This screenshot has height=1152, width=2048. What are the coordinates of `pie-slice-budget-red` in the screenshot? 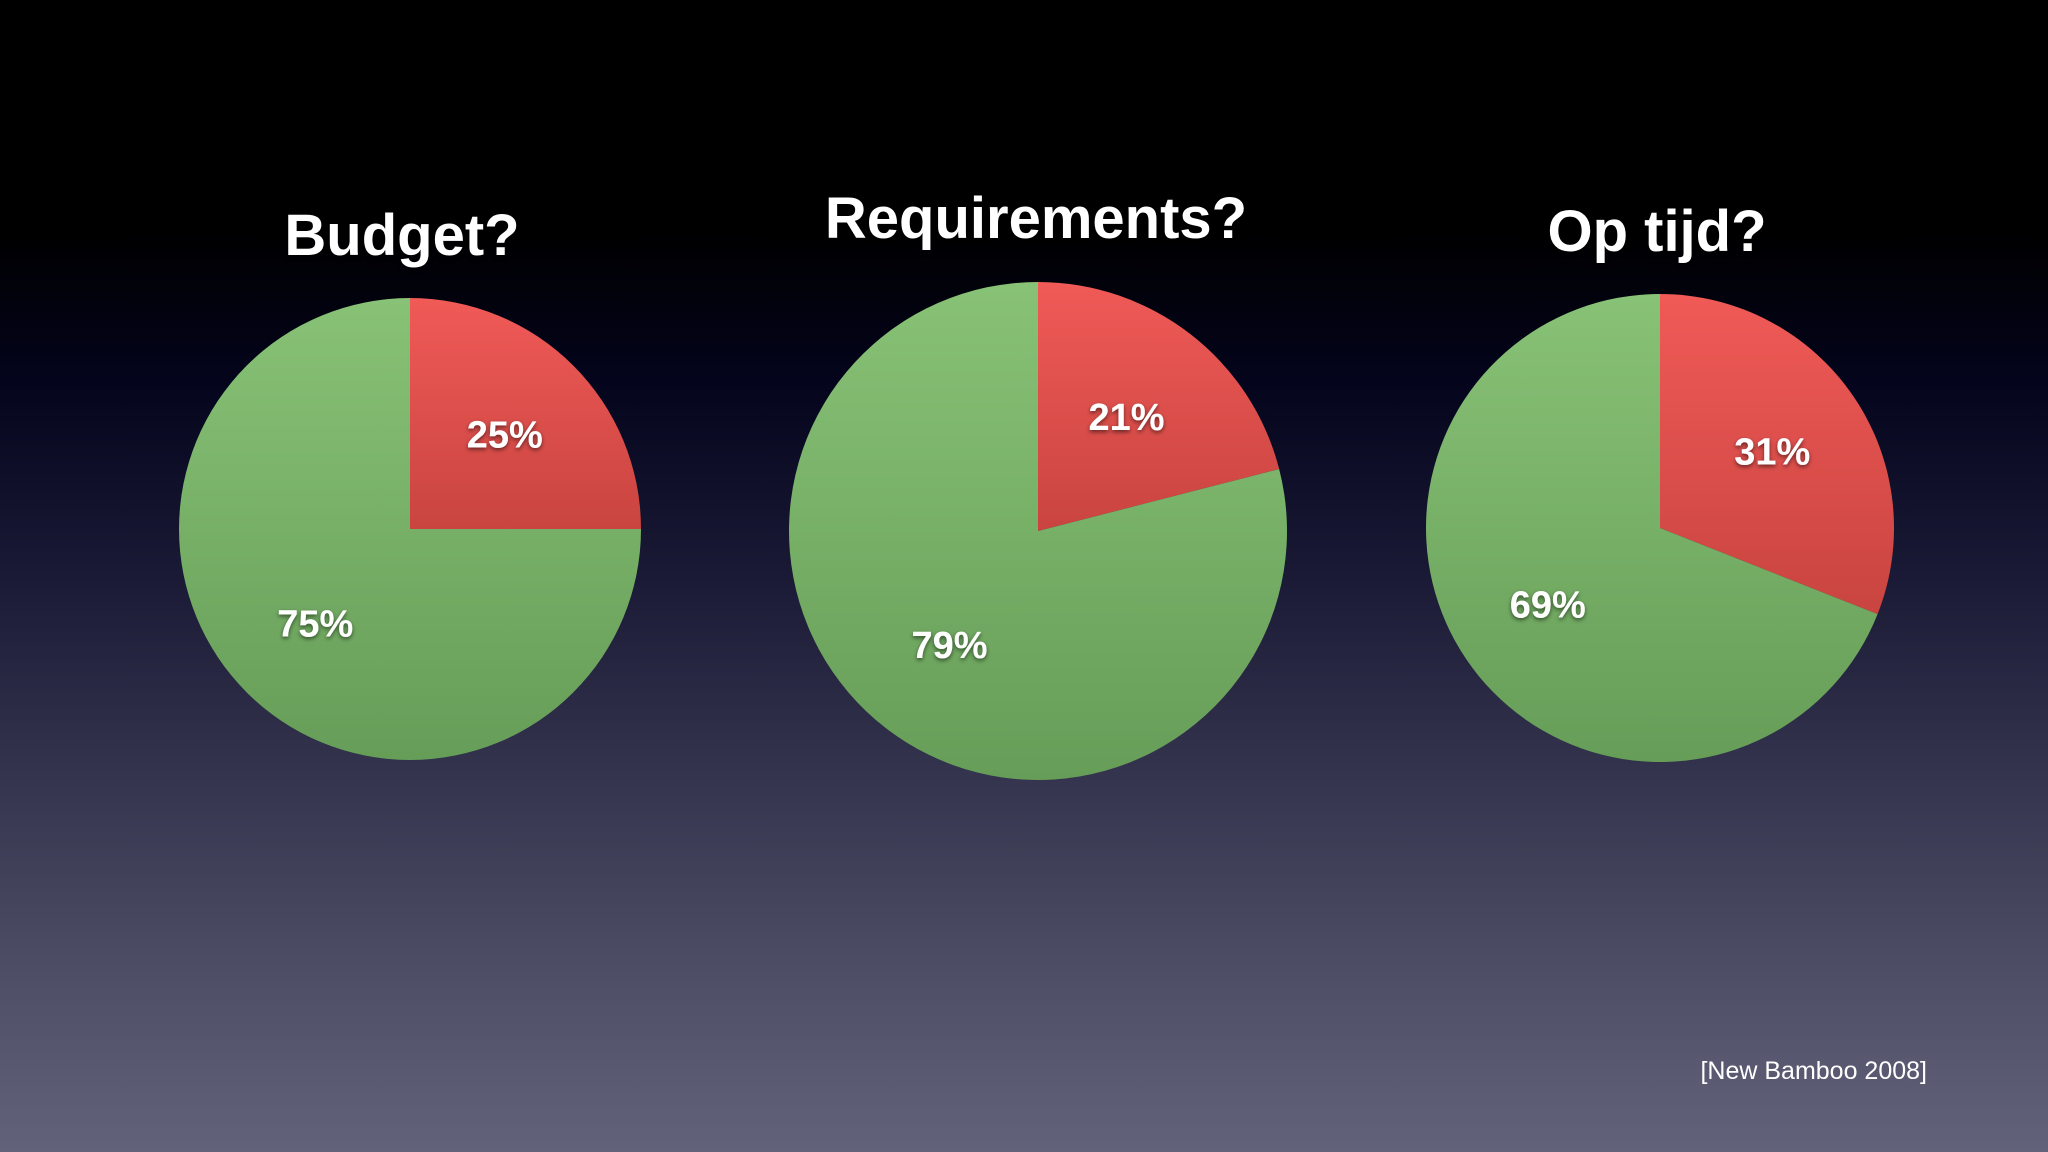 It's located at (525, 413).